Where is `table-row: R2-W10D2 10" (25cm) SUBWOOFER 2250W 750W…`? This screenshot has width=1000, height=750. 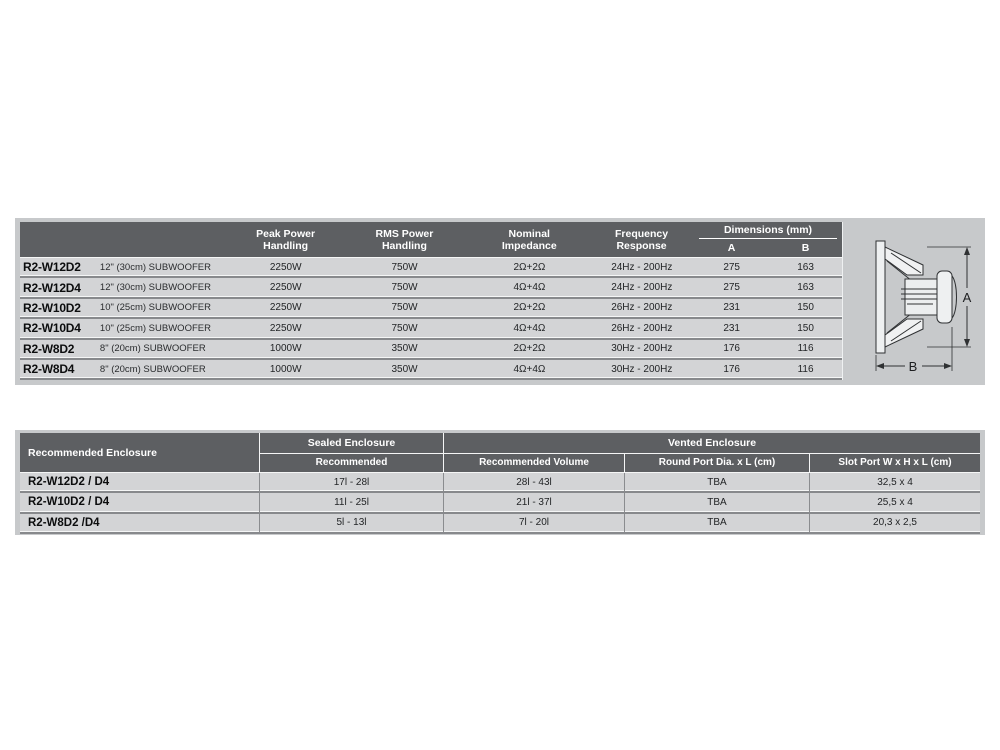
table-row: R2-W10D2 10" (25cm) SUBWOOFER 2250W 750W… is located at coordinates (431, 309).